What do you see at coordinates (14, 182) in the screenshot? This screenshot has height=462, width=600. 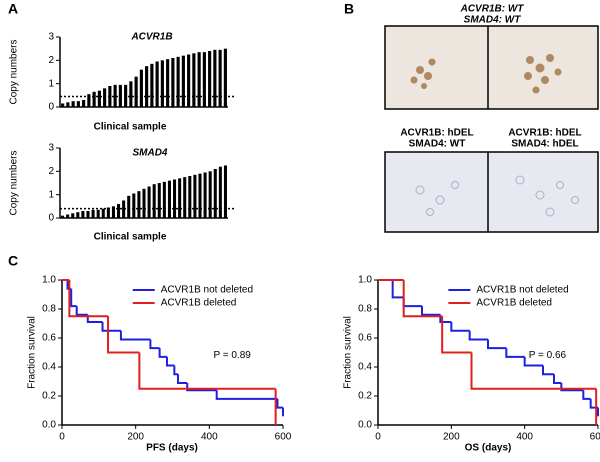 I see `y-axis-label: Copy numbers` at bounding box center [14, 182].